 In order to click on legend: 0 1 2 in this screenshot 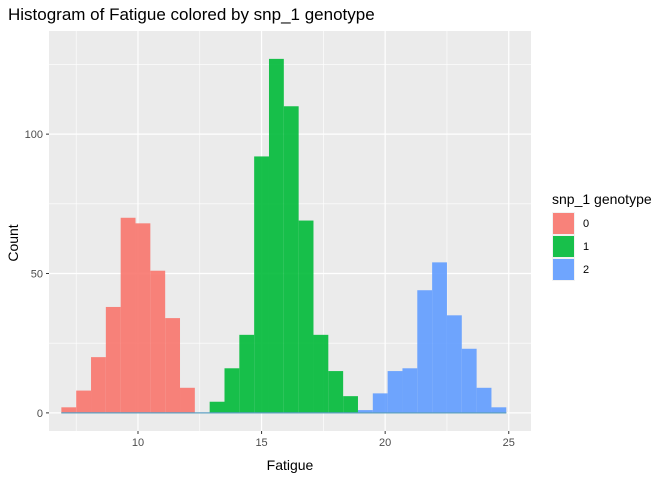, I will do `click(570, 246)`.